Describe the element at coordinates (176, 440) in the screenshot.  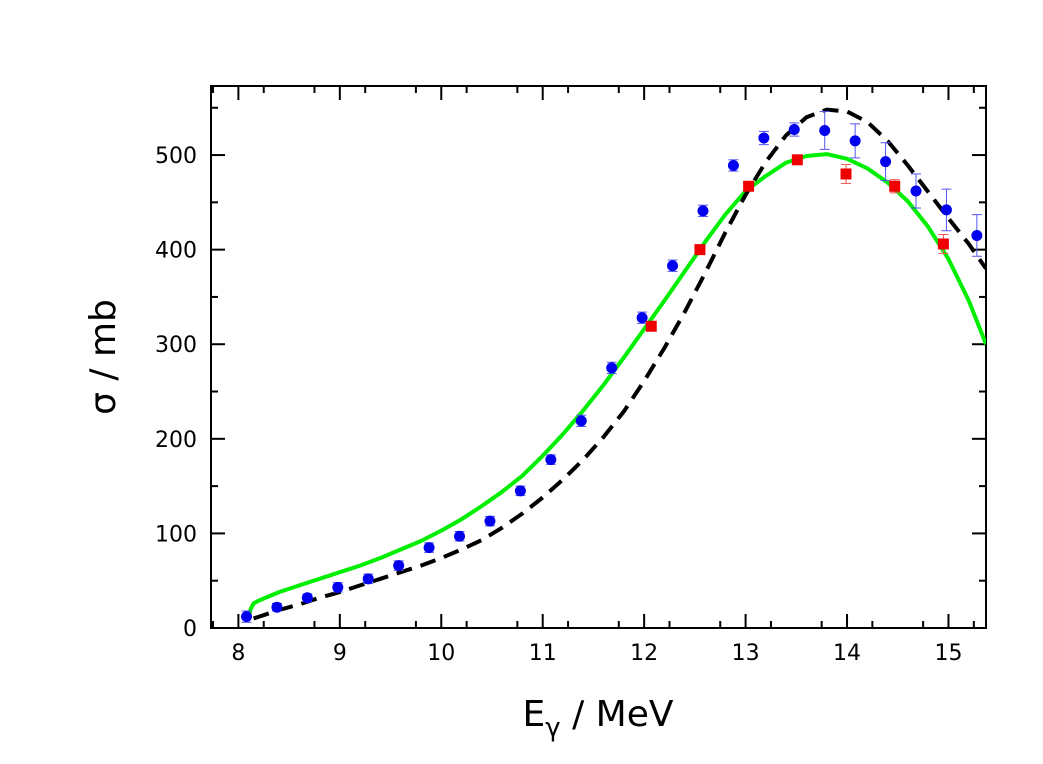
I see `y-tick-label: 200` at that location.